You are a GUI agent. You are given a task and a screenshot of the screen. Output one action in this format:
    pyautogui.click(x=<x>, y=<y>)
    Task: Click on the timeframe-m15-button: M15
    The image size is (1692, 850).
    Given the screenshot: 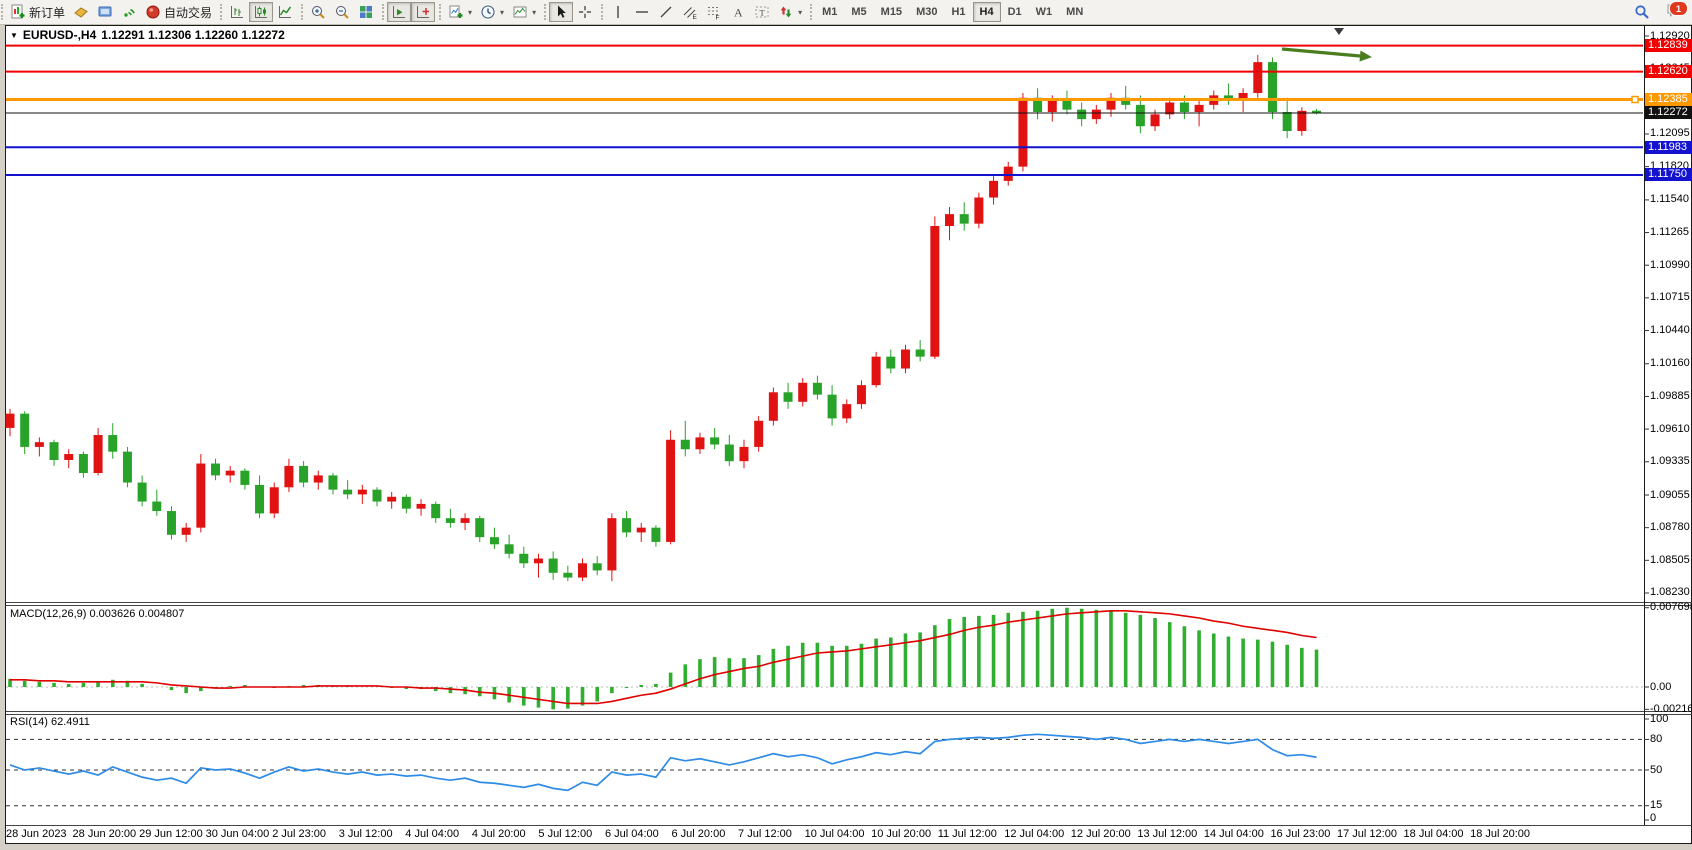 What is the action you would take?
    pyautogui.click(x=891, y=12)
    